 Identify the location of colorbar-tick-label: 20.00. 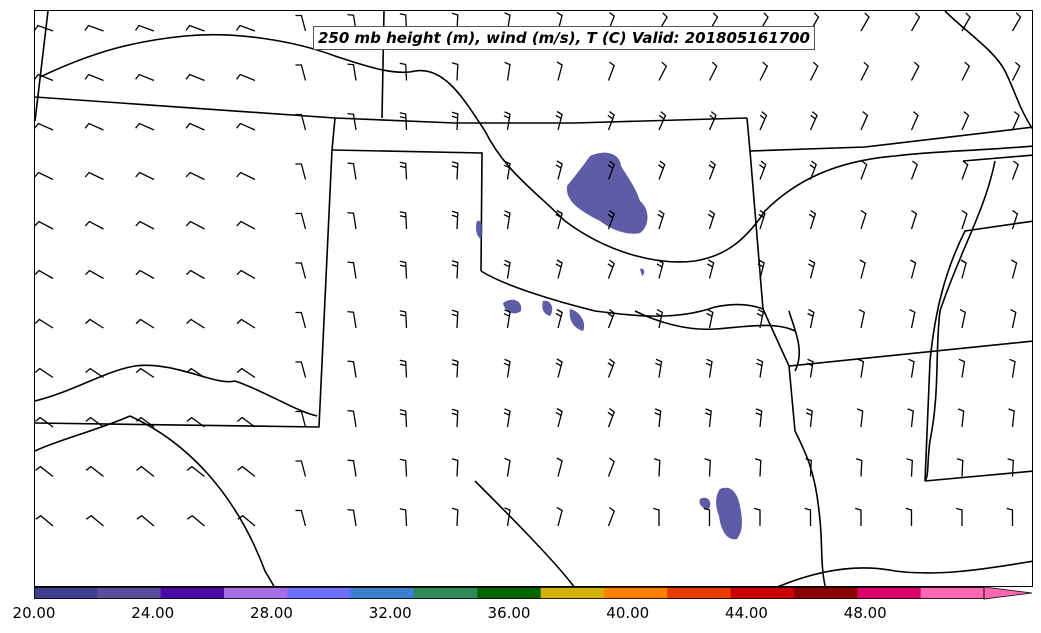
(34, 613).